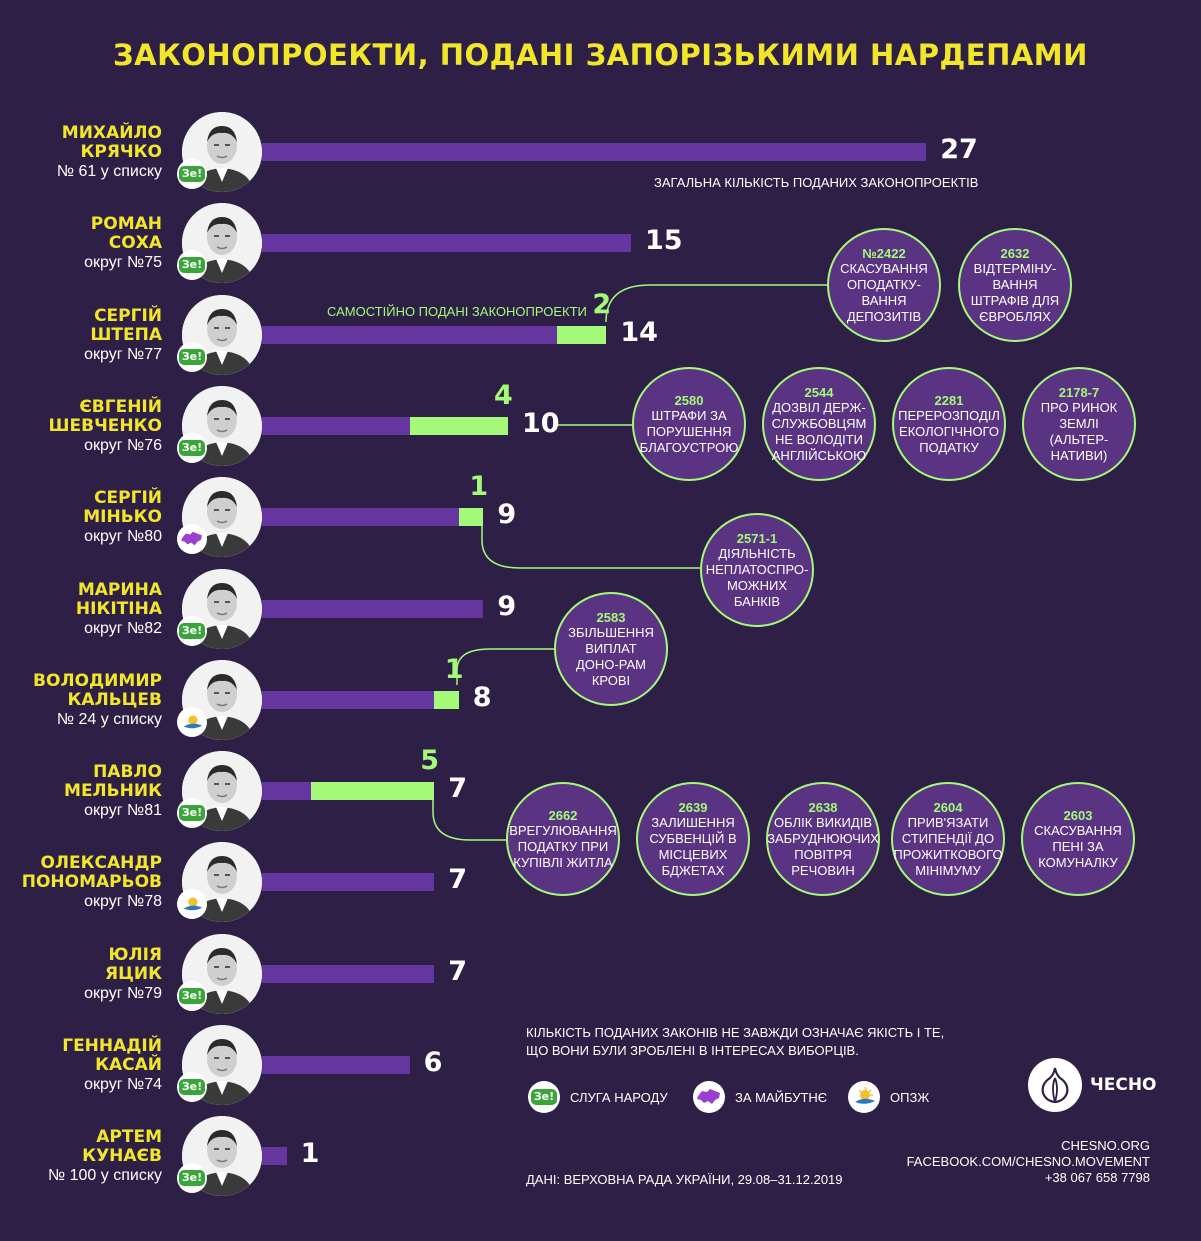 Image resolution: width=1201 pixels, height=1241 pixels. Describe the element at coordinates (97, 680) in the screenshot. I see `candidate-first-name: ВОЛОДИМИР` at that location.